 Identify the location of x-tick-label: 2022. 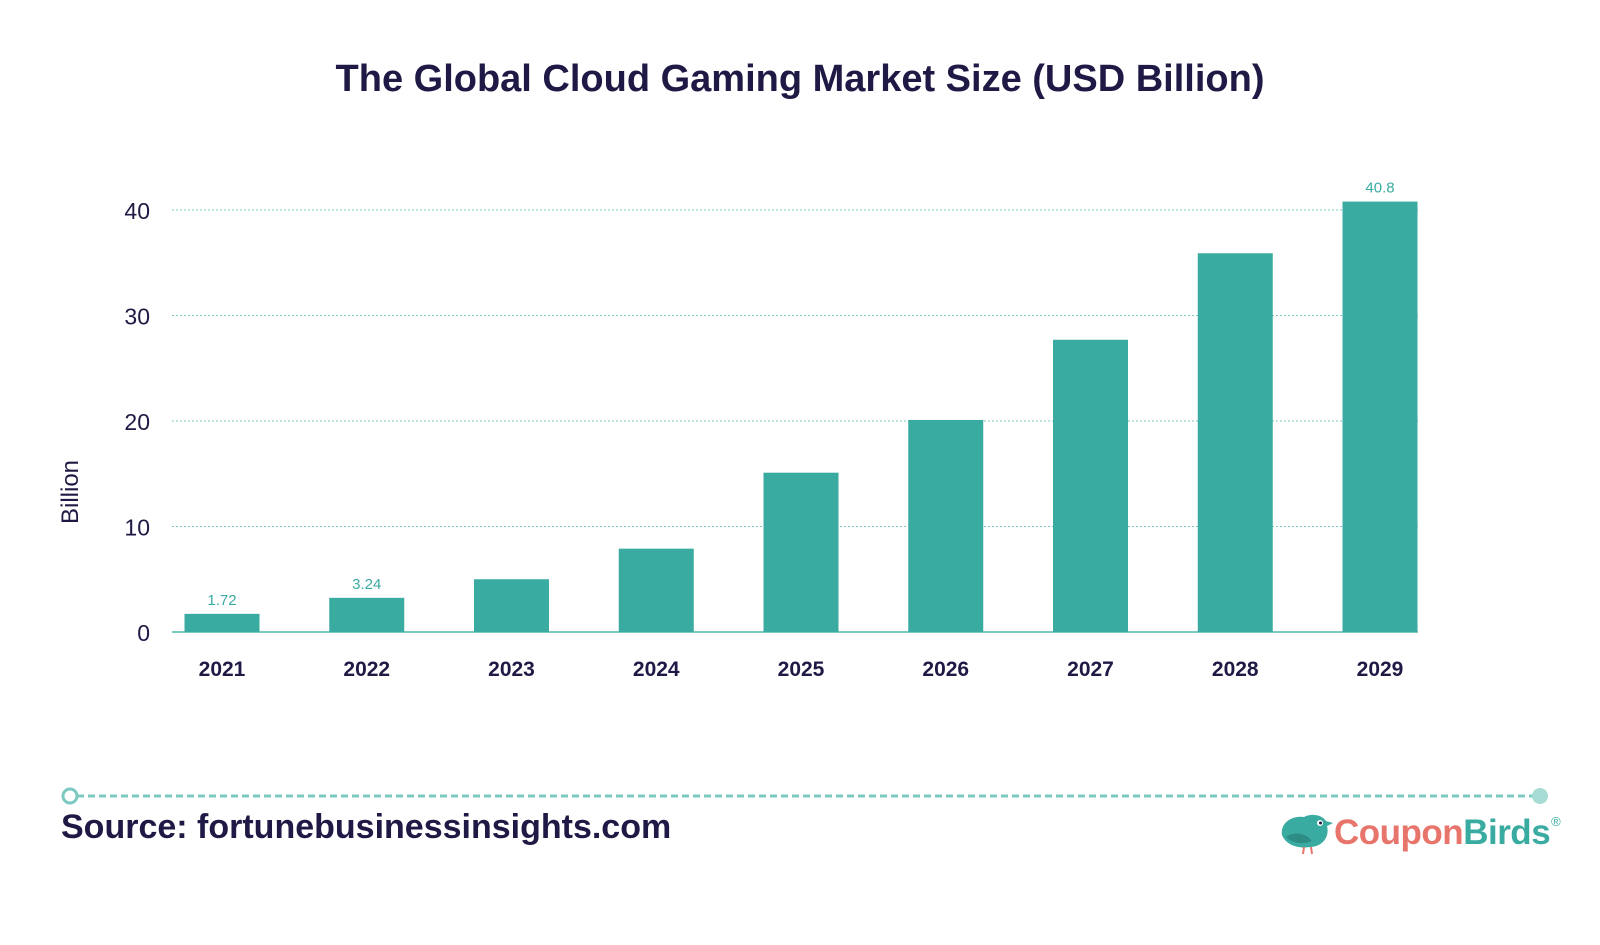
(366, 669).